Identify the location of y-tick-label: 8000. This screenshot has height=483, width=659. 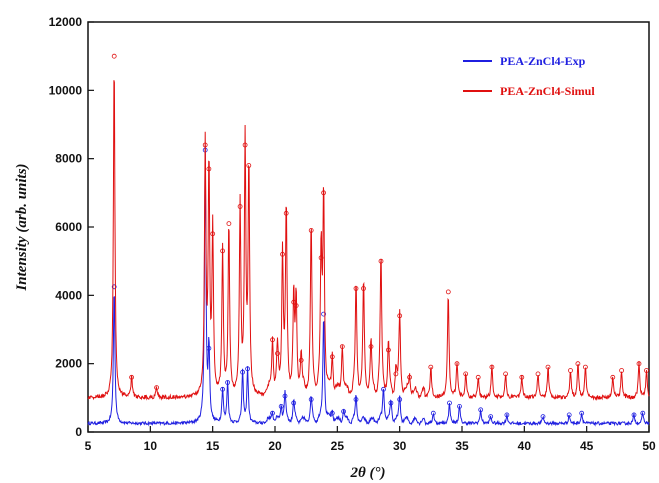
(68, 159).